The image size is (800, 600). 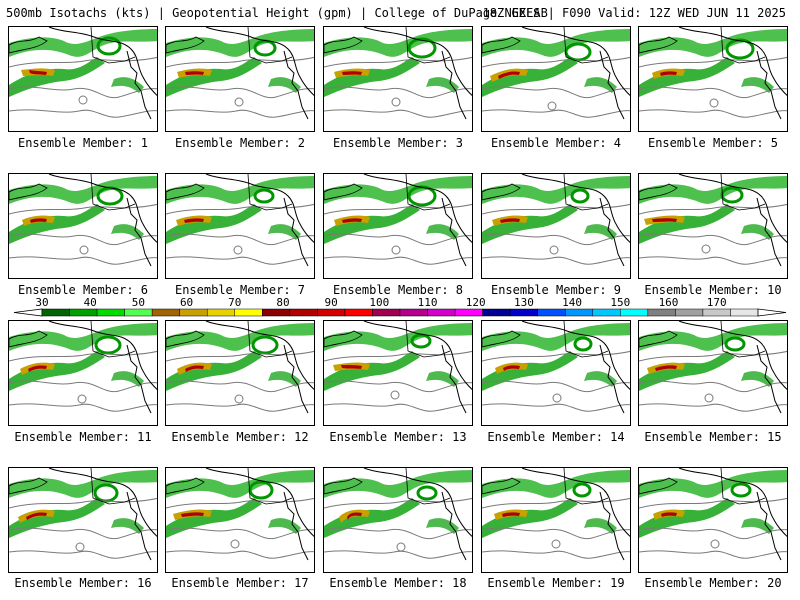 What do you see at coordinates (83, 583) in the screenshot?
I see `ensemble-member-label: Ensemble Member: 16` at bounding box center [83, 583].